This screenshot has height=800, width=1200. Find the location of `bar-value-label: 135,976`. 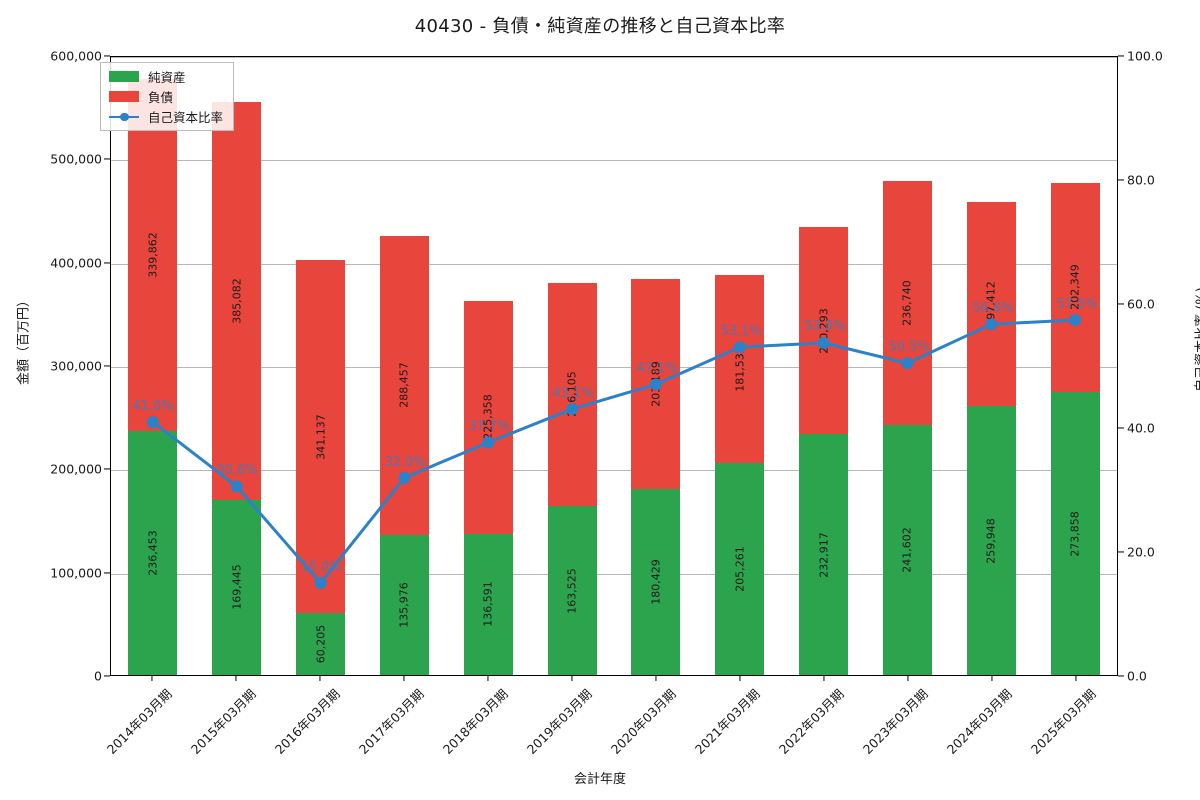

bar-value-label: 135,976 is located at coordinates (404, 605).